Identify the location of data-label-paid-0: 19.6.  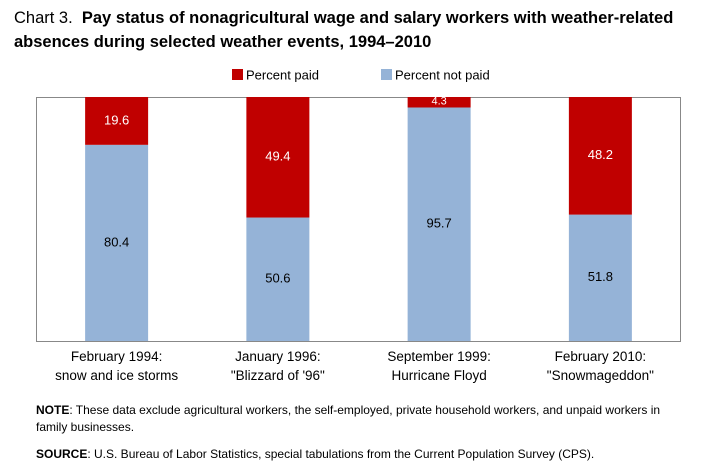
(116, 119).